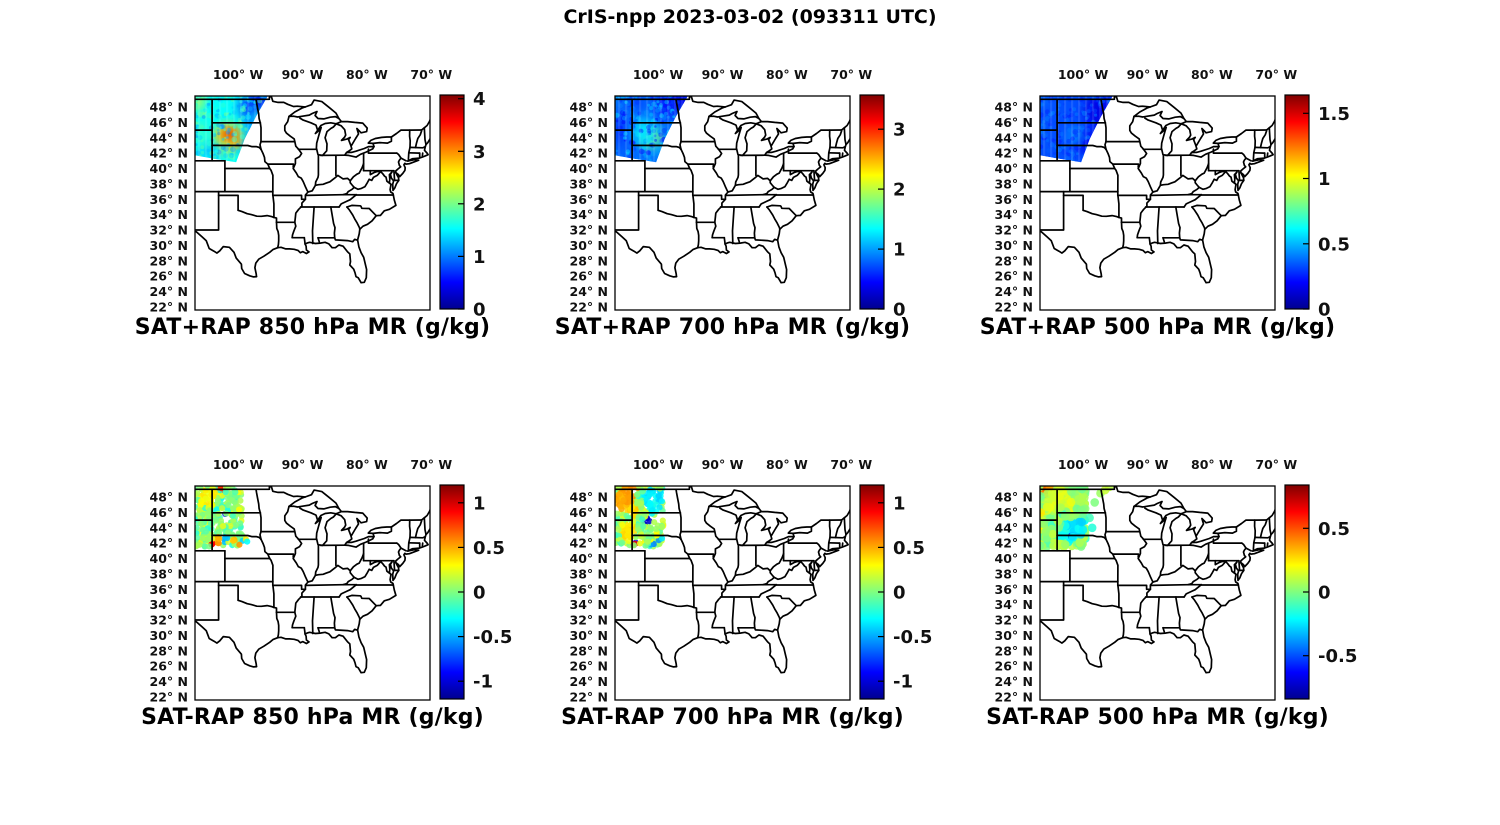 This screenshot has height=825, width=1500. I want to click on colorbar: 0 0.5 1 1.5, so click(1317, 207).